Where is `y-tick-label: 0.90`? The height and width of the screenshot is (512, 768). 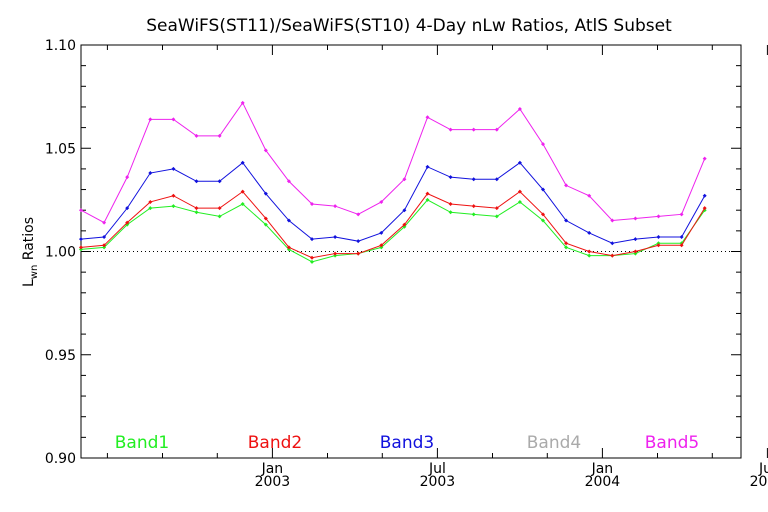 y-tick-label: 0.90 is located at coordinates (60, 459).